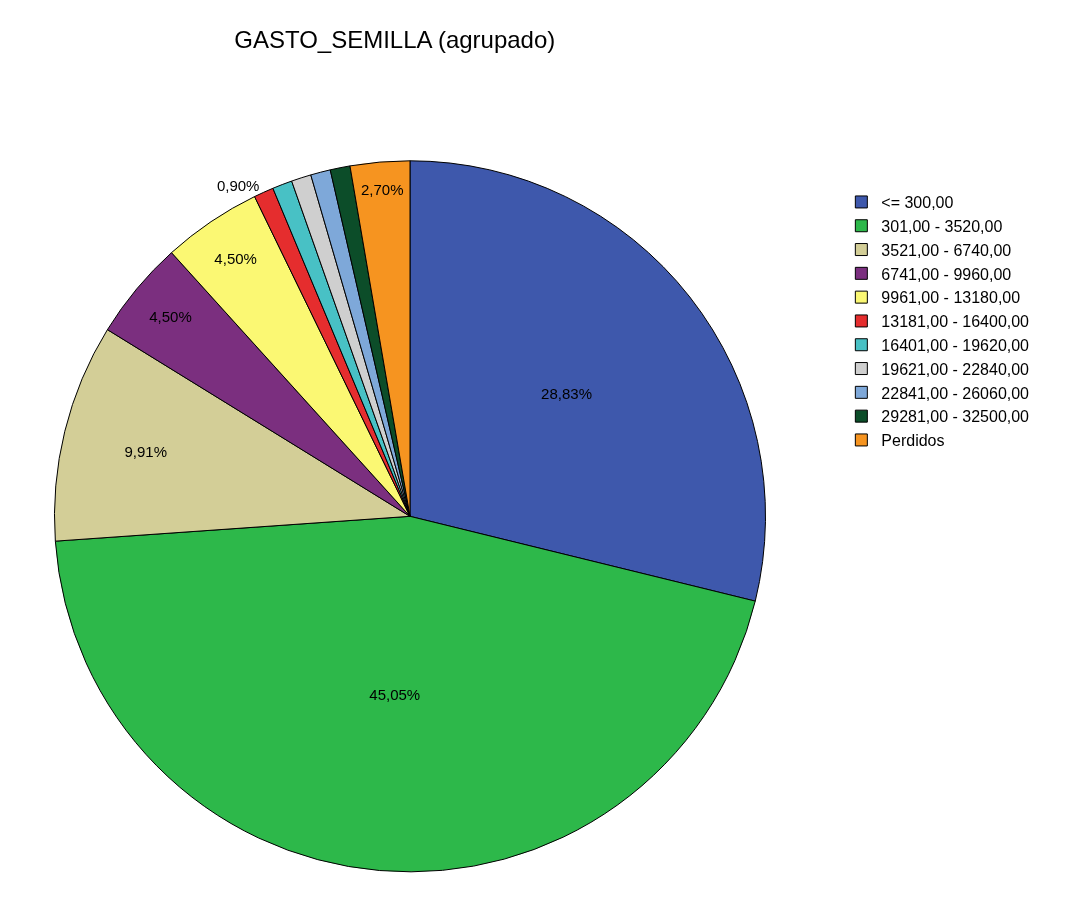 The height and width of the screenshot is (898, 1067). What do you see at coordinates (913, 441) in the screenshot?
I see `legend-label: Perdidos` at bounding box center [913, 441].